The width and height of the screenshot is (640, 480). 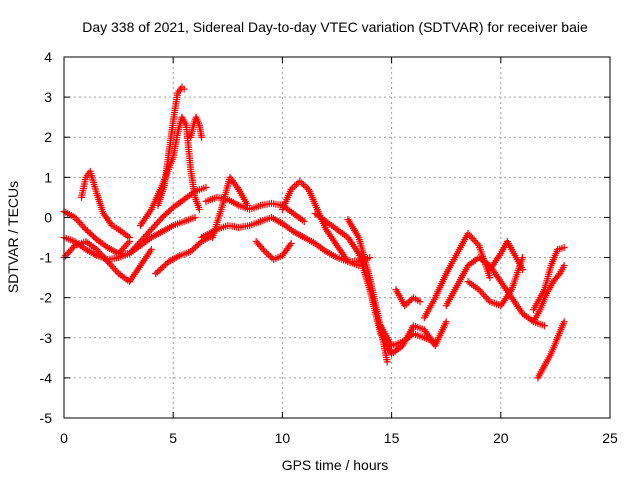 What do you see at coordinates (48, 177) in the screenshot?
I see `y-tick-label: 1` at bounding box center [48, 177].